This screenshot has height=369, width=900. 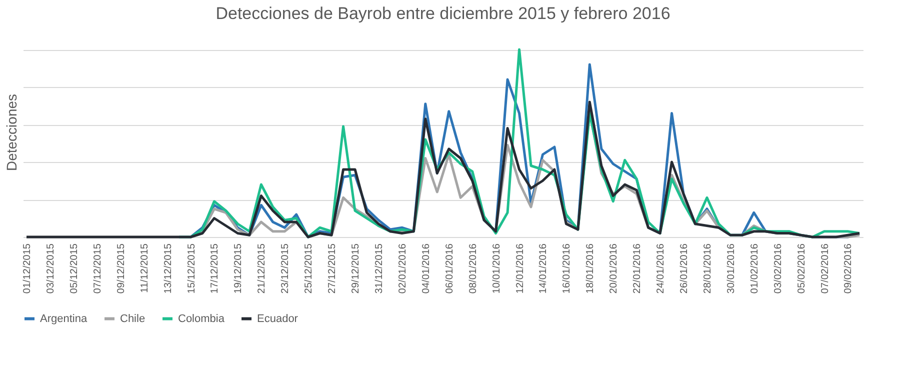 What do you see at coordinates (731, 268) in the screenshot?
I see `x-tick-label: 30/01/2016` at bounding box center [731, 268].